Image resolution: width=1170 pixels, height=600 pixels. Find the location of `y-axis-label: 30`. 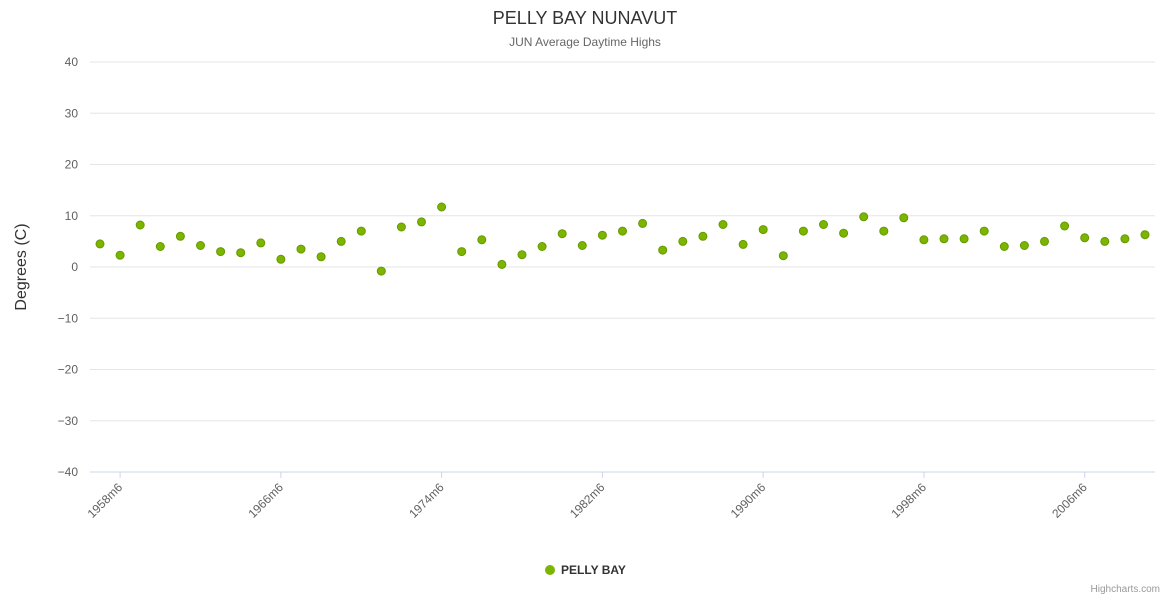

y-axis-label: 30 is located at coordinates (72, 113).